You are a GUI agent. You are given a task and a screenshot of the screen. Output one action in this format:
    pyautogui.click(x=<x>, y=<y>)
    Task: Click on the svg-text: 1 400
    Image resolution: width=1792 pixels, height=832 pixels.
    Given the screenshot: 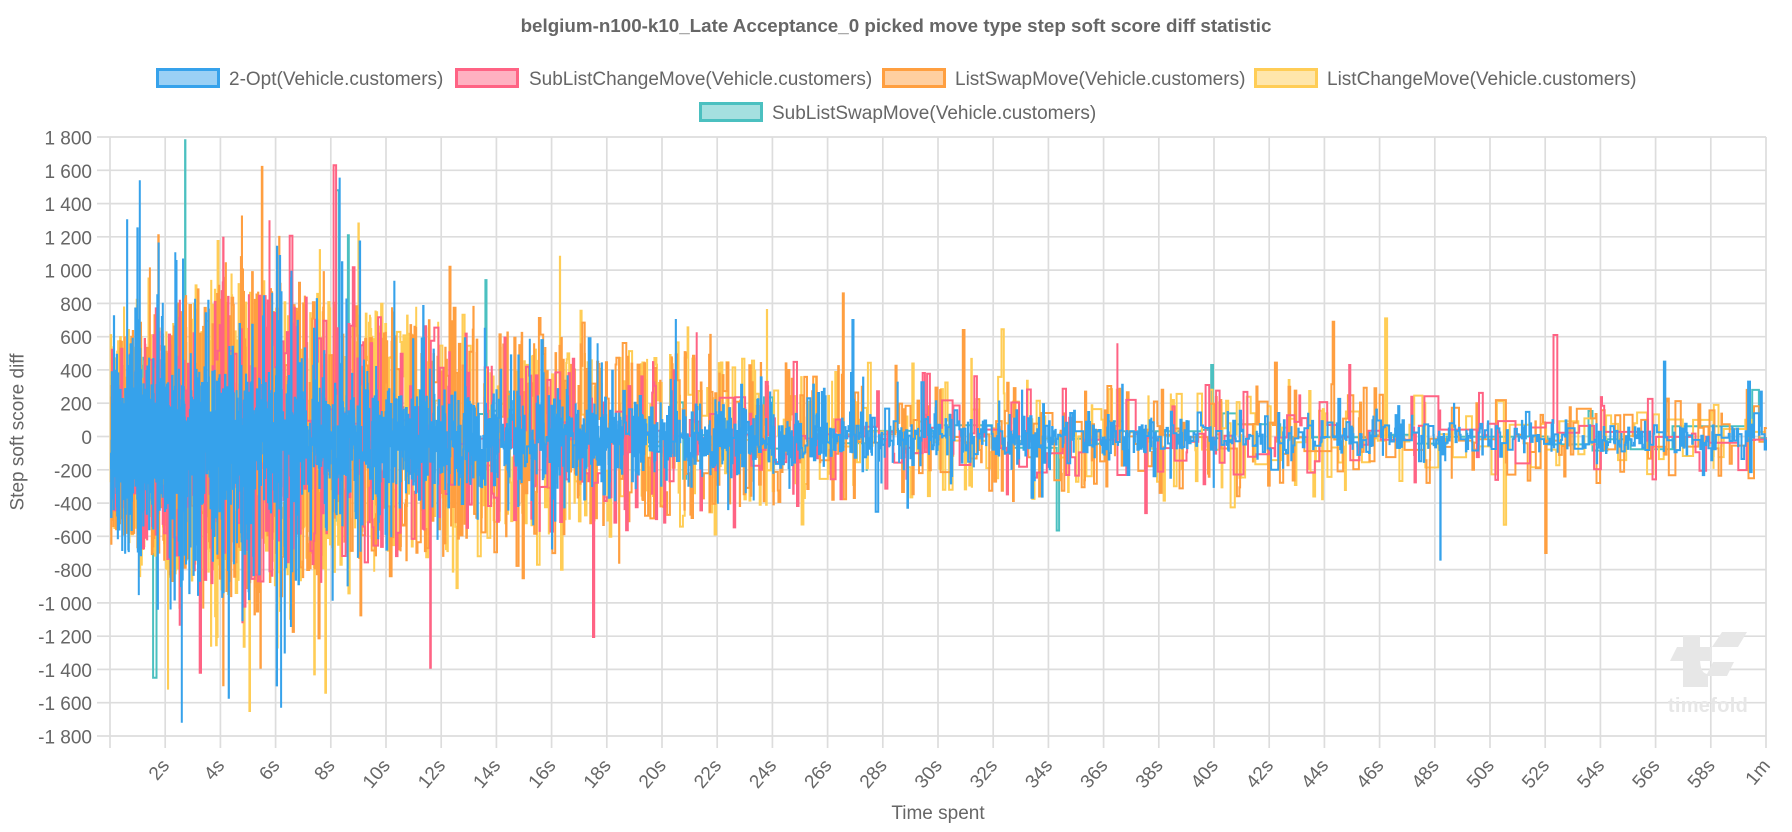 What is the action you would take?
    pyautogui.click(x=68, y=205)
    